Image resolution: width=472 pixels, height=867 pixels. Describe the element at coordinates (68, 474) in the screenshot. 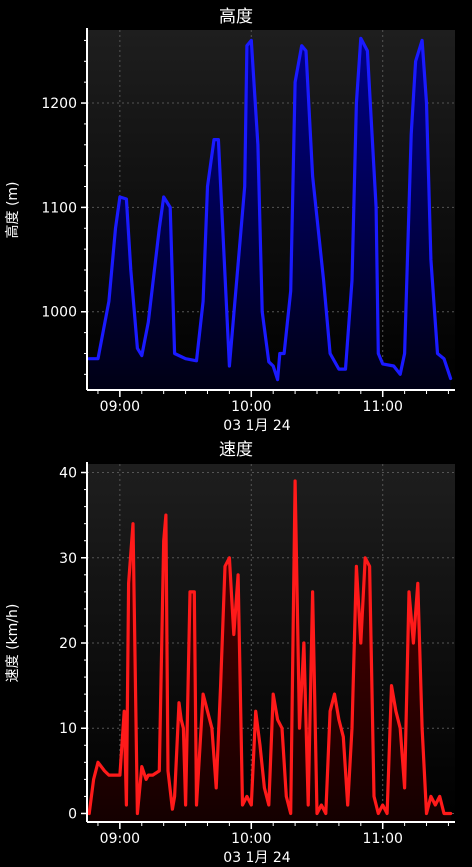

I see `y-tick-label: 40` at that location.